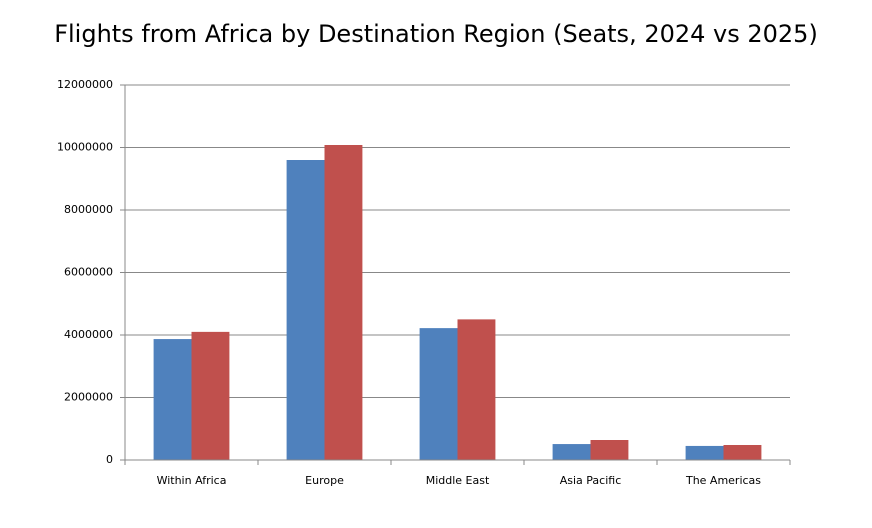 Image resolution: width=872 pixels, height=528 pixels. What do you see at coordinates (723, 480) in the screenshot?
I see `x-tick-label: The Americas` at bounding box center [723, 480].